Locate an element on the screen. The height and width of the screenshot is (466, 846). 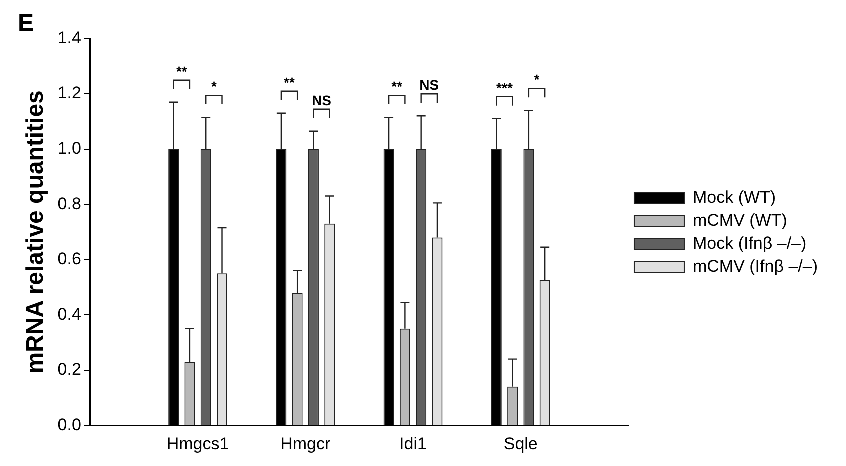
annotation: *** is located at coordinates (505, 88).